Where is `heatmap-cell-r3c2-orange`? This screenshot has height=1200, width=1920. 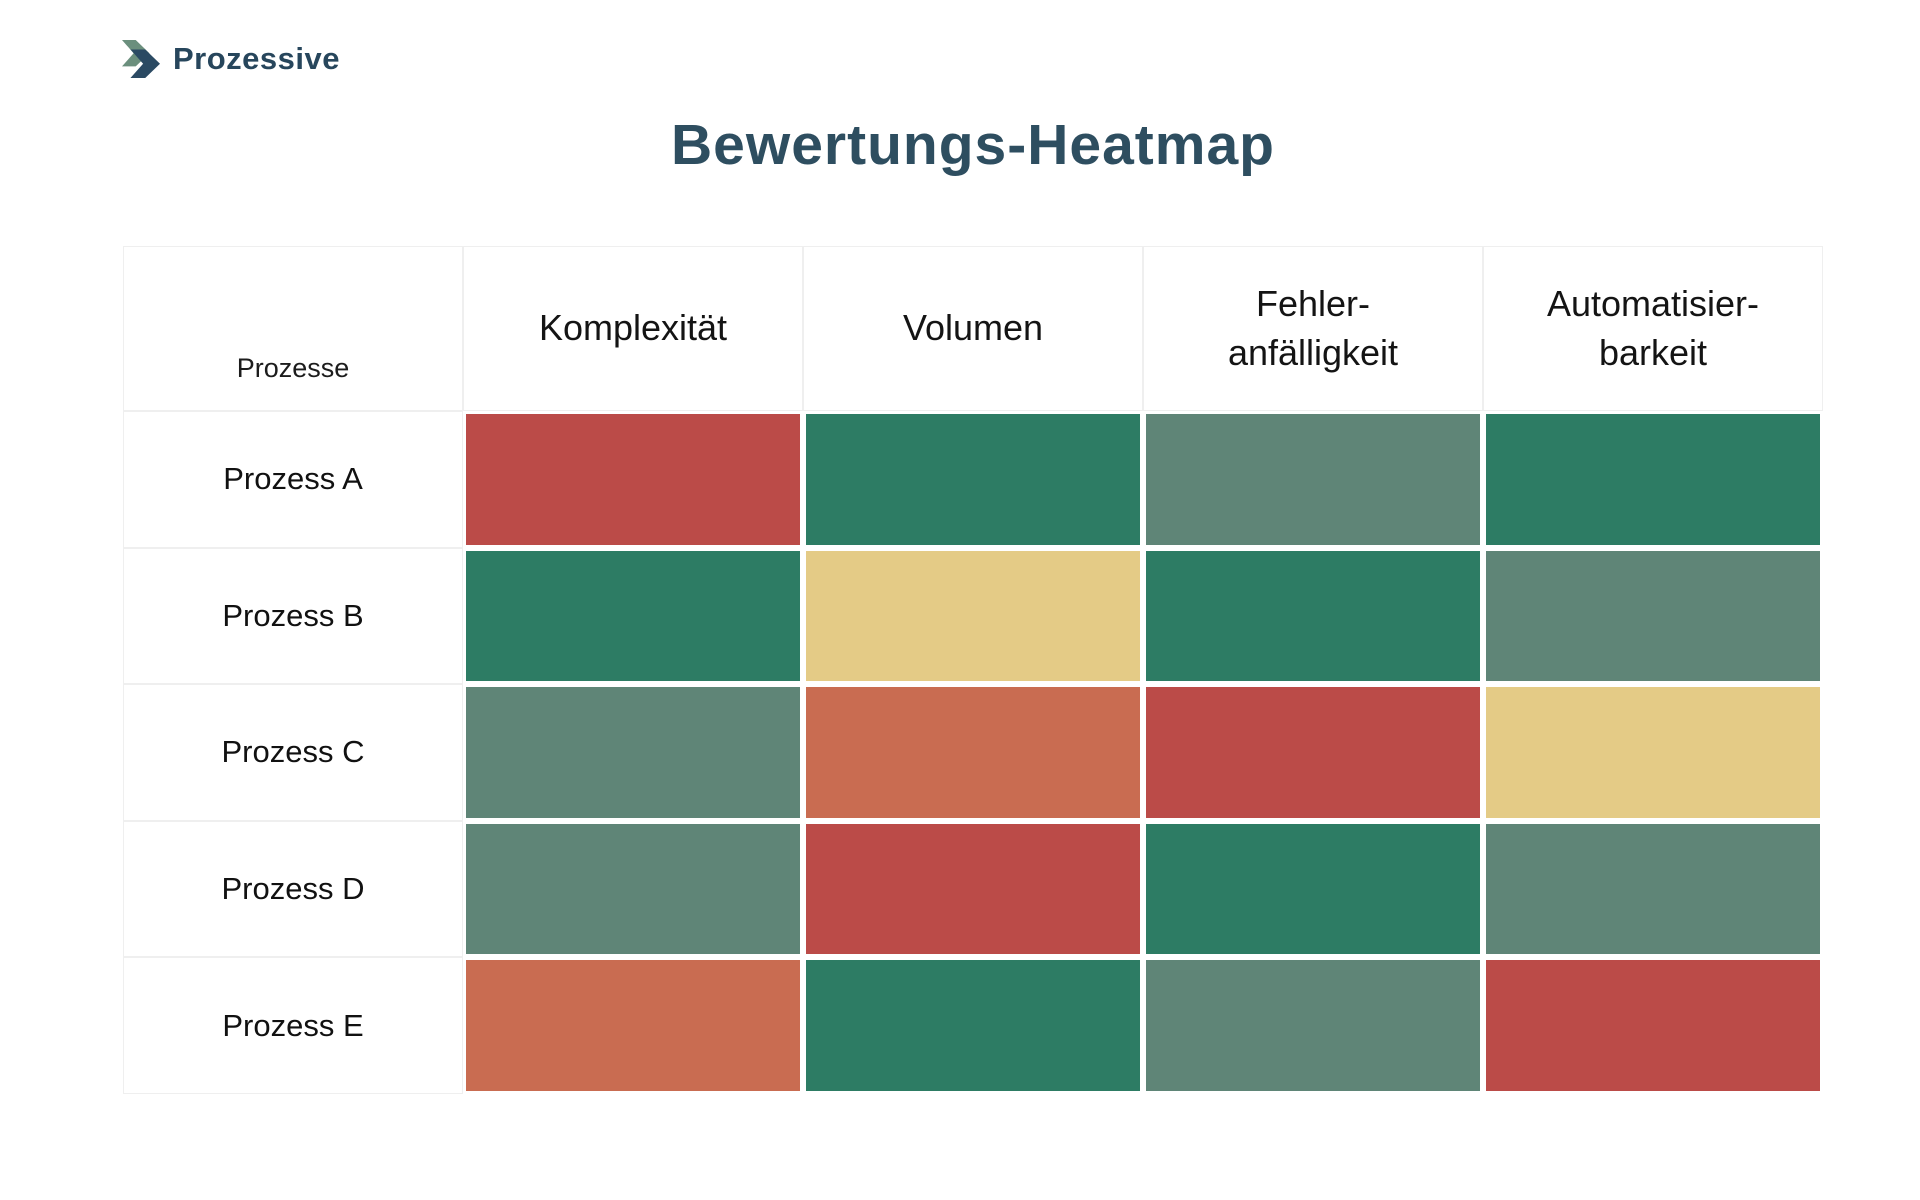
heatmap-cell-r3c2-orange is located at coordinates (973, 752).